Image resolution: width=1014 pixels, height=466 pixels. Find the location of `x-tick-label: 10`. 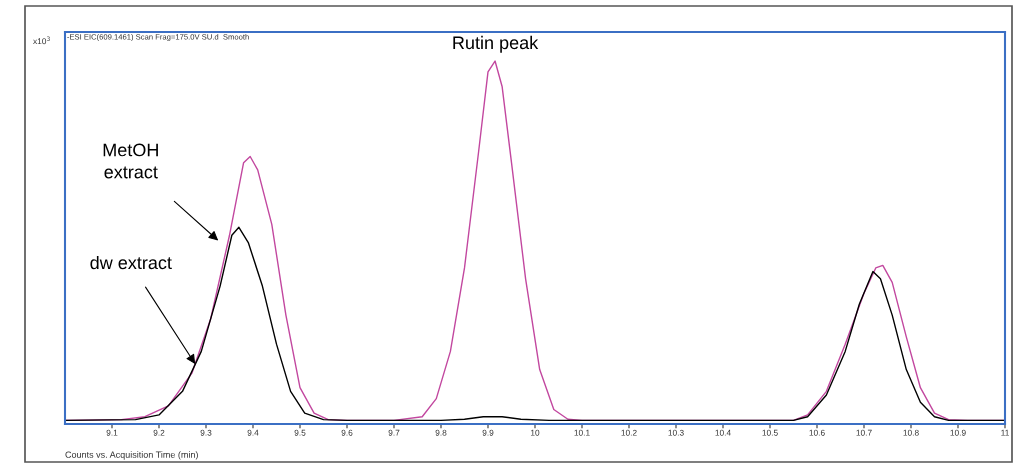

x-tick-label: 10 is located at coordinates (535, 432).